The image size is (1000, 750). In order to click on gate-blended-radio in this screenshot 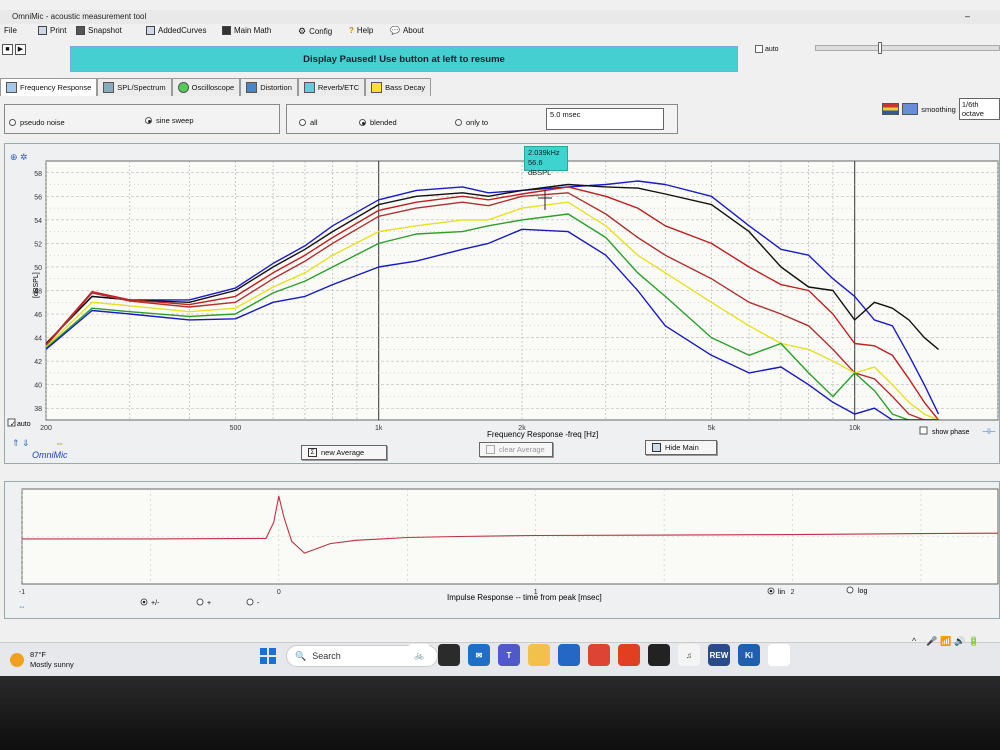, I will do `click(362, 122)`.